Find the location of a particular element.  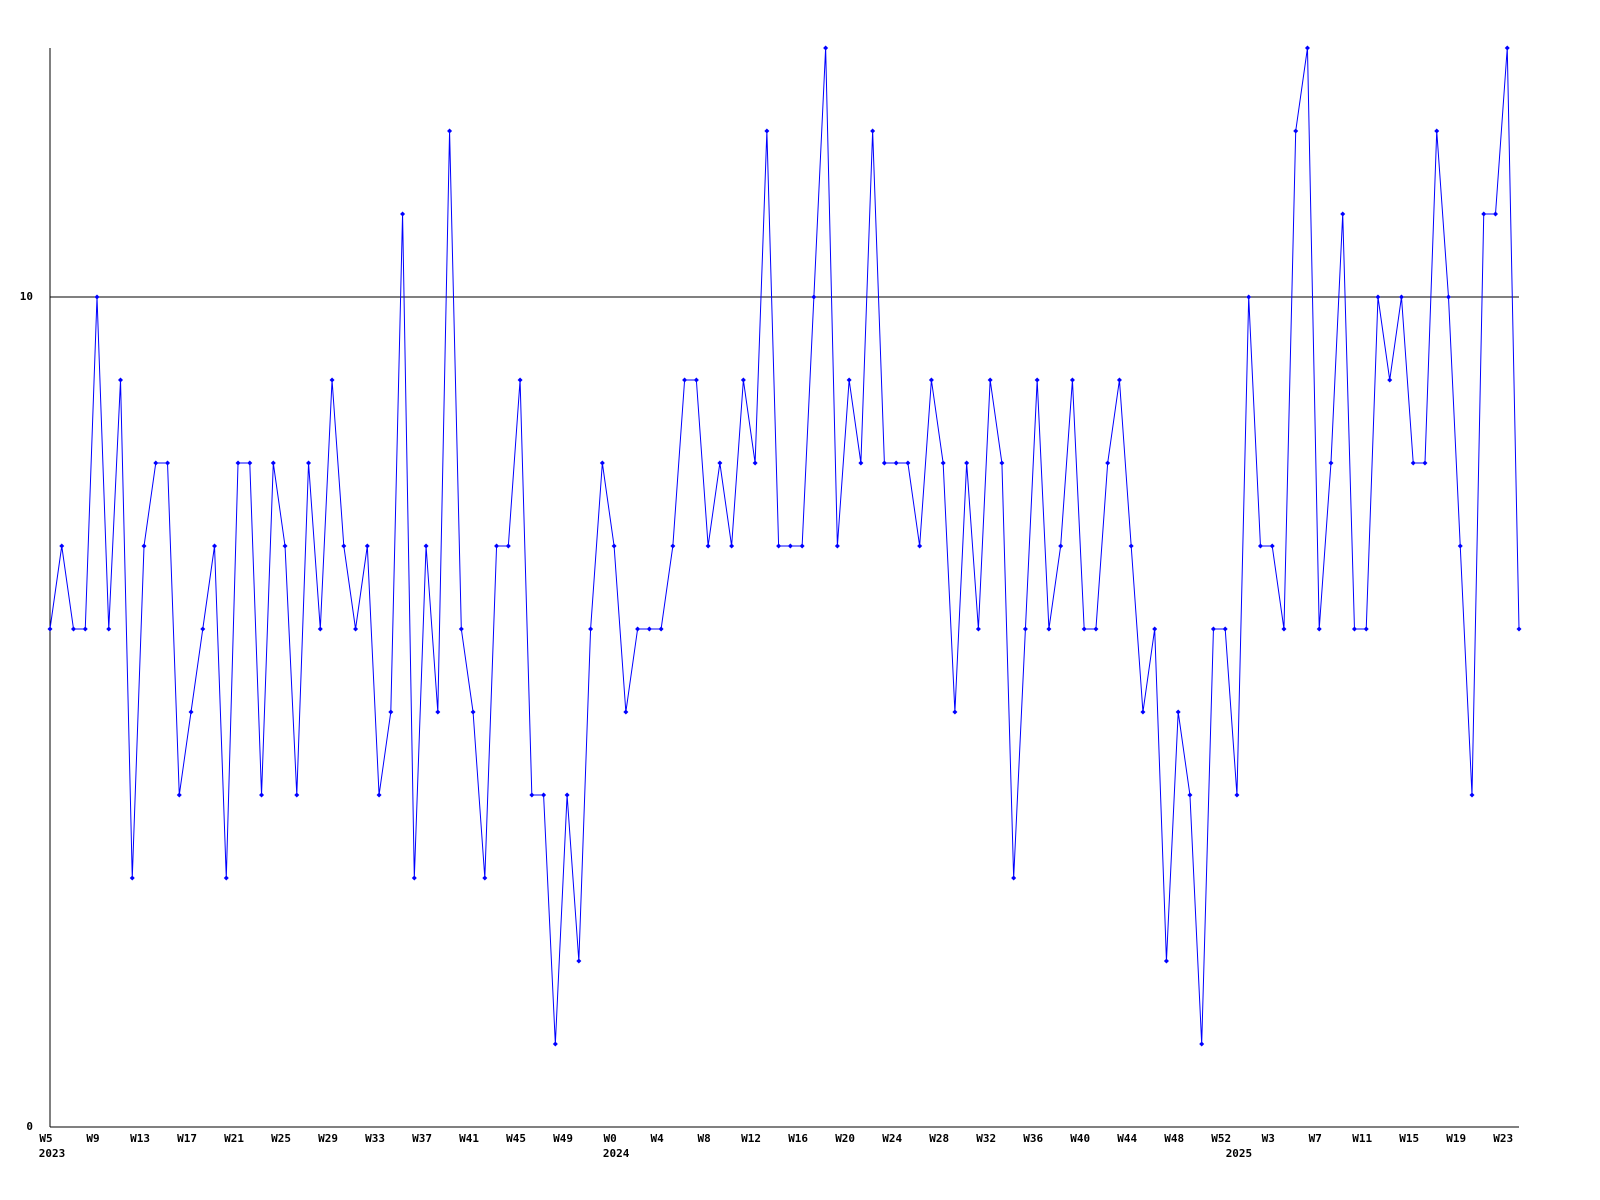

x-tick-label: W28 is located at coordinates (939, 1138).